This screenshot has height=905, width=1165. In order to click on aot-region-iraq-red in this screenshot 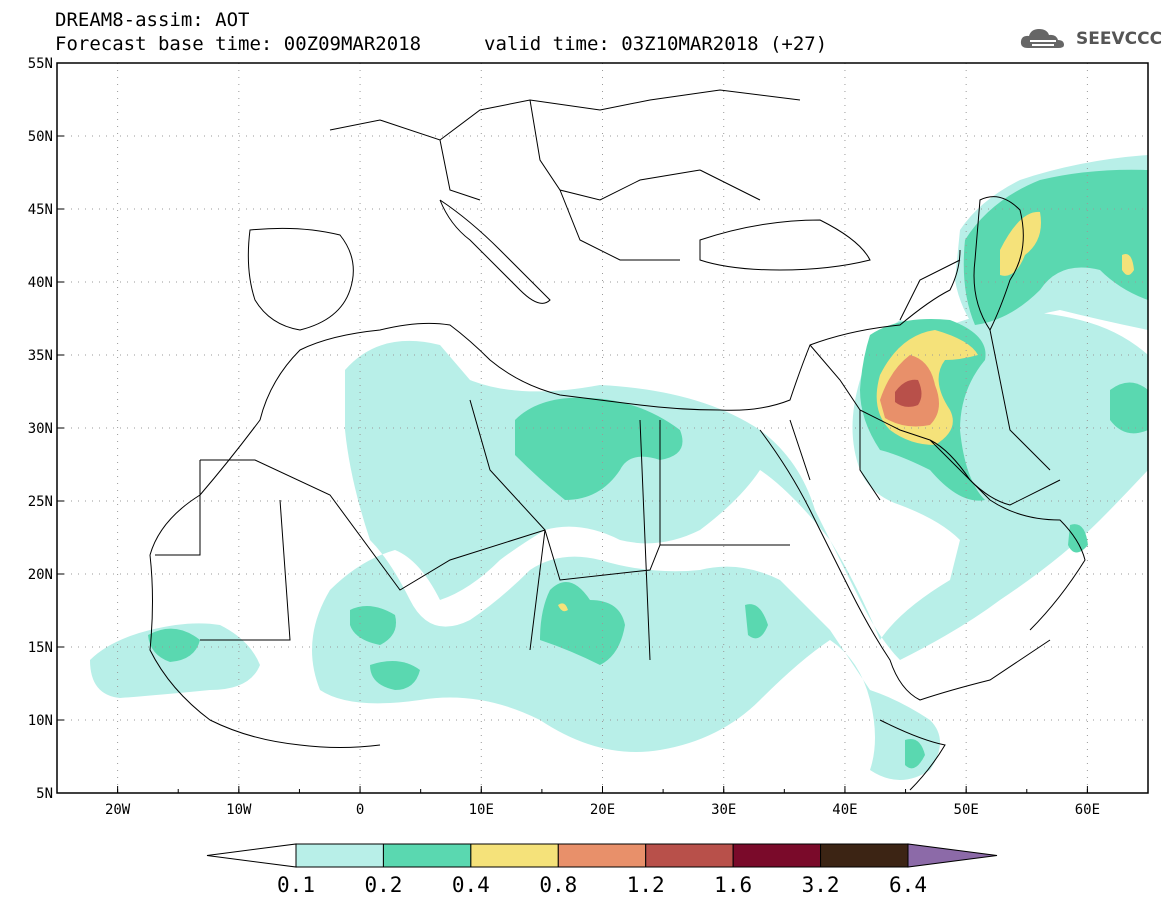, I will do `click(908, 393)`.